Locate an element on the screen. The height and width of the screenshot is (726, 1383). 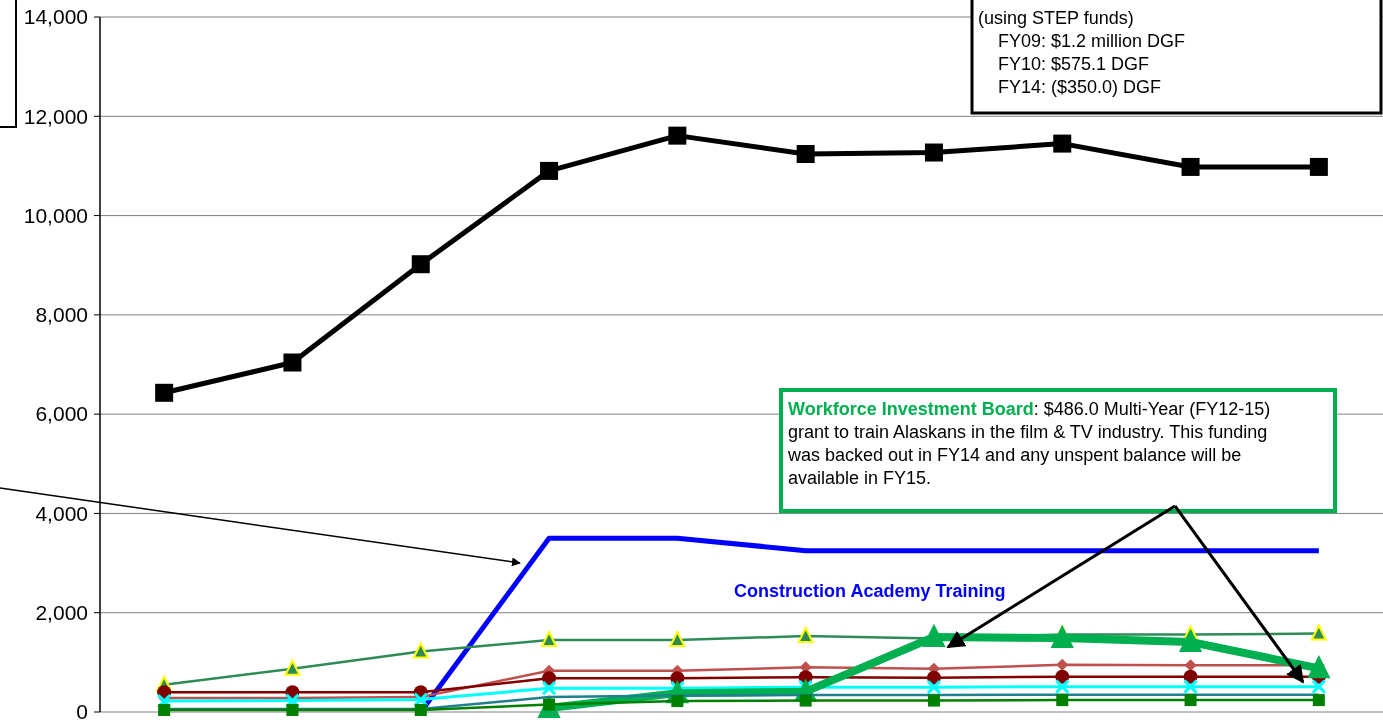
y-tick-label: 10,000 is located at coordinates (55, 215).